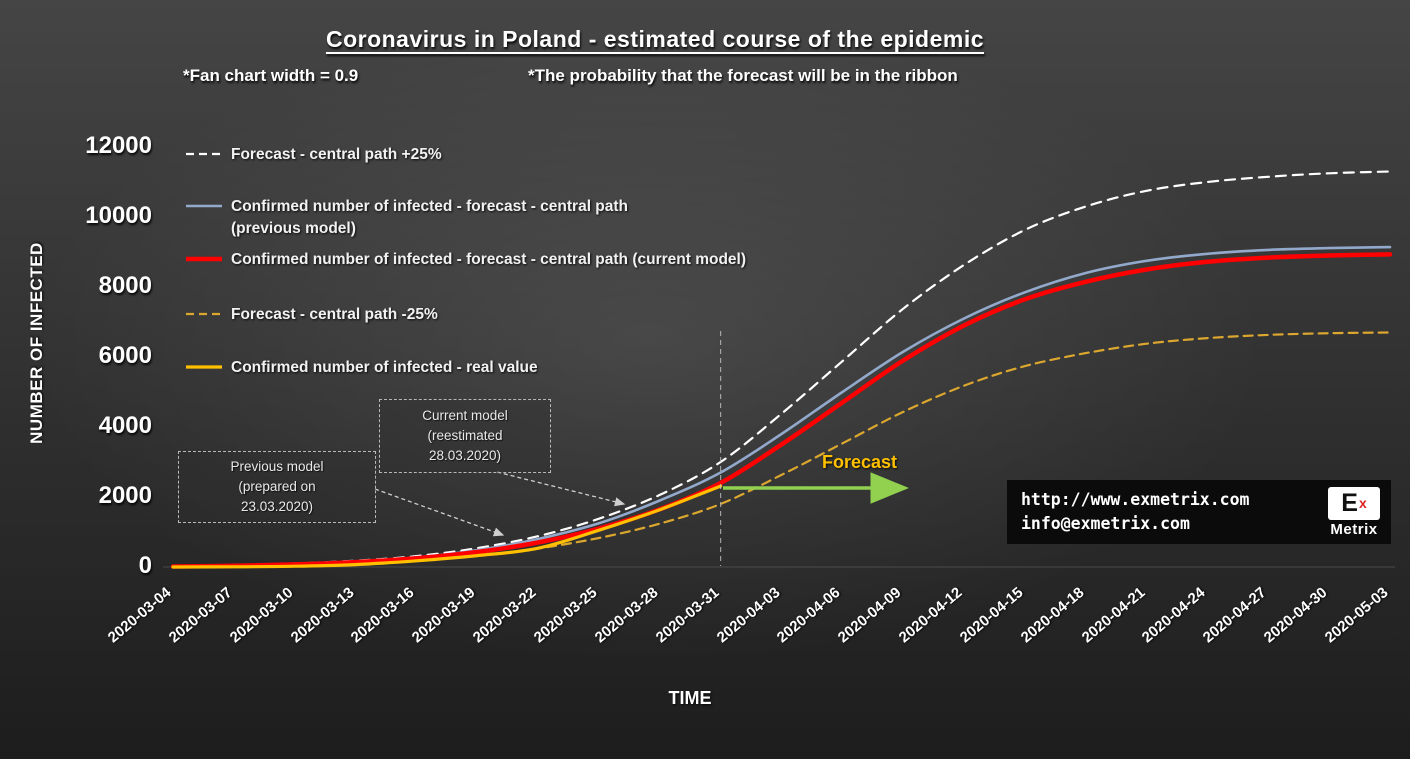  I want to click on legend-line-sample-real-value, so click(204, 367).